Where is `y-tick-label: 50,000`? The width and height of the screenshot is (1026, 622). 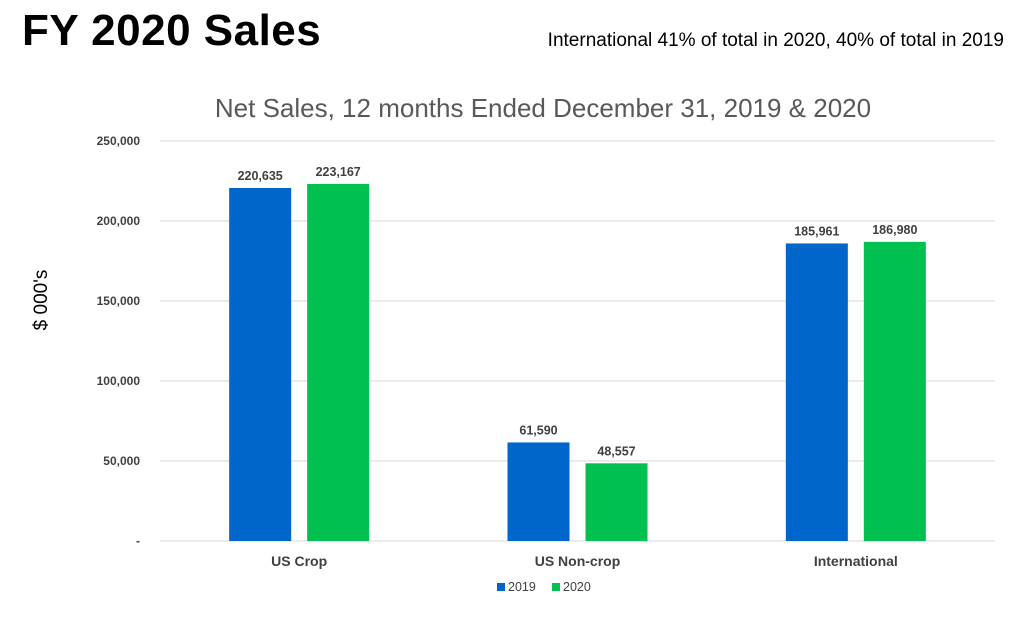 y-tick-label: 50,000 is located at coordinates (121, 461).